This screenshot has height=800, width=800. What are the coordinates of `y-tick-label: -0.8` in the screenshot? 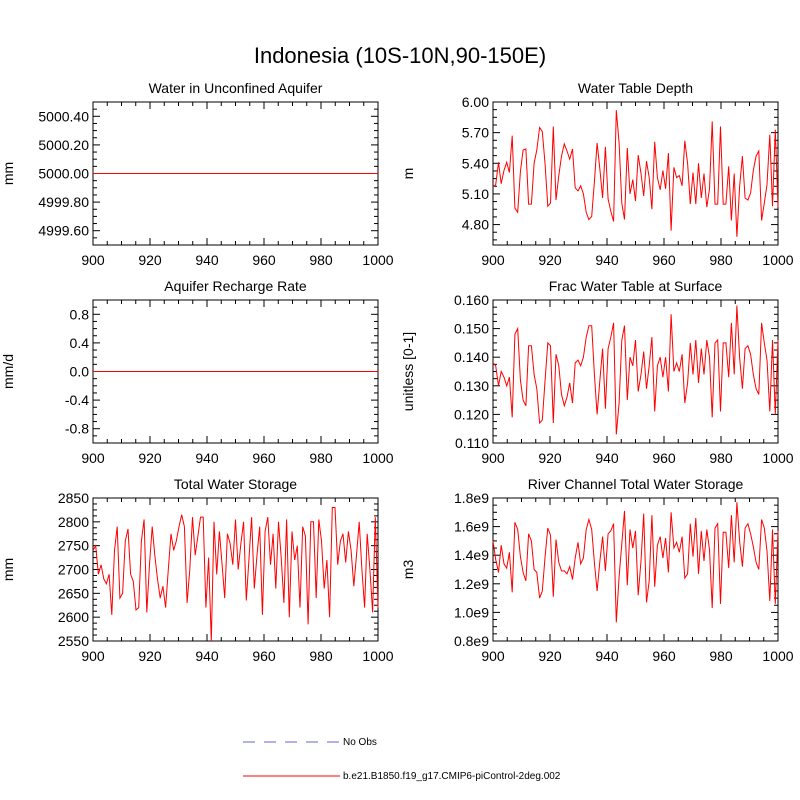 It's located at (77, 429).